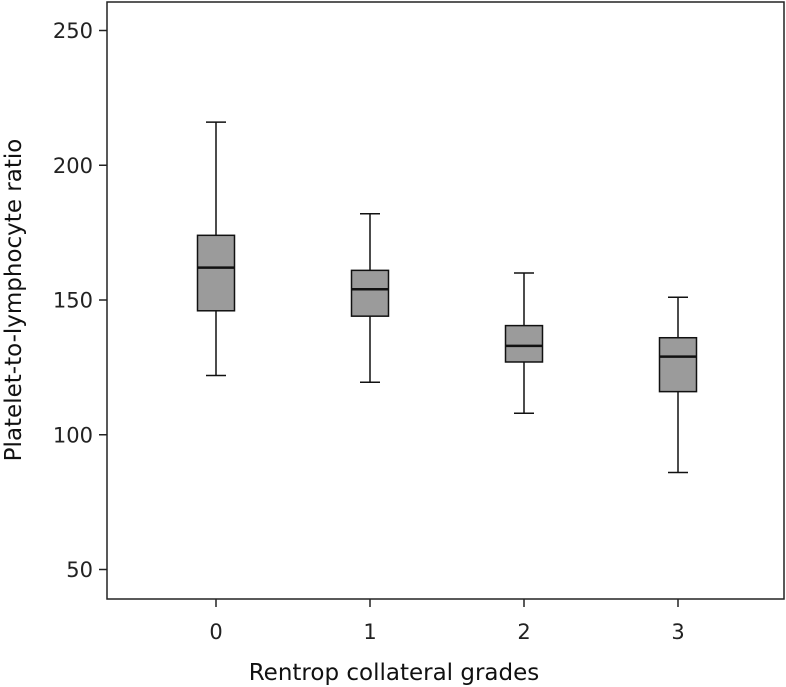  What do you see at coordinates (79, 570) in the screenshot?
I see `y-tick-label: 50` at bounding box center [79, 570].